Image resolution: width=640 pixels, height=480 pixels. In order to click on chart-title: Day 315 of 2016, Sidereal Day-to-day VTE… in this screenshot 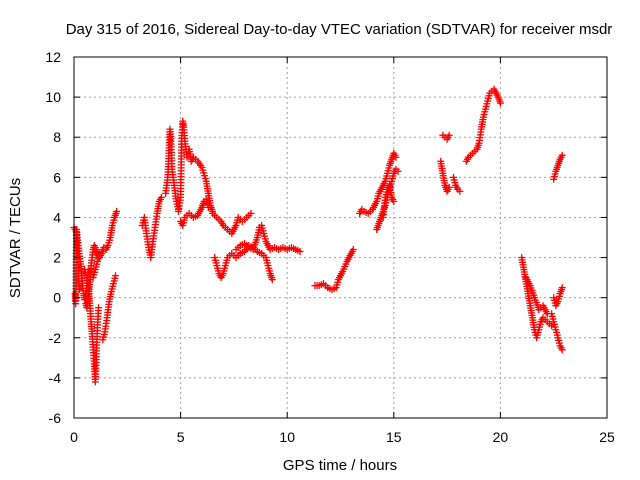, I will do `click(339, 29)`.